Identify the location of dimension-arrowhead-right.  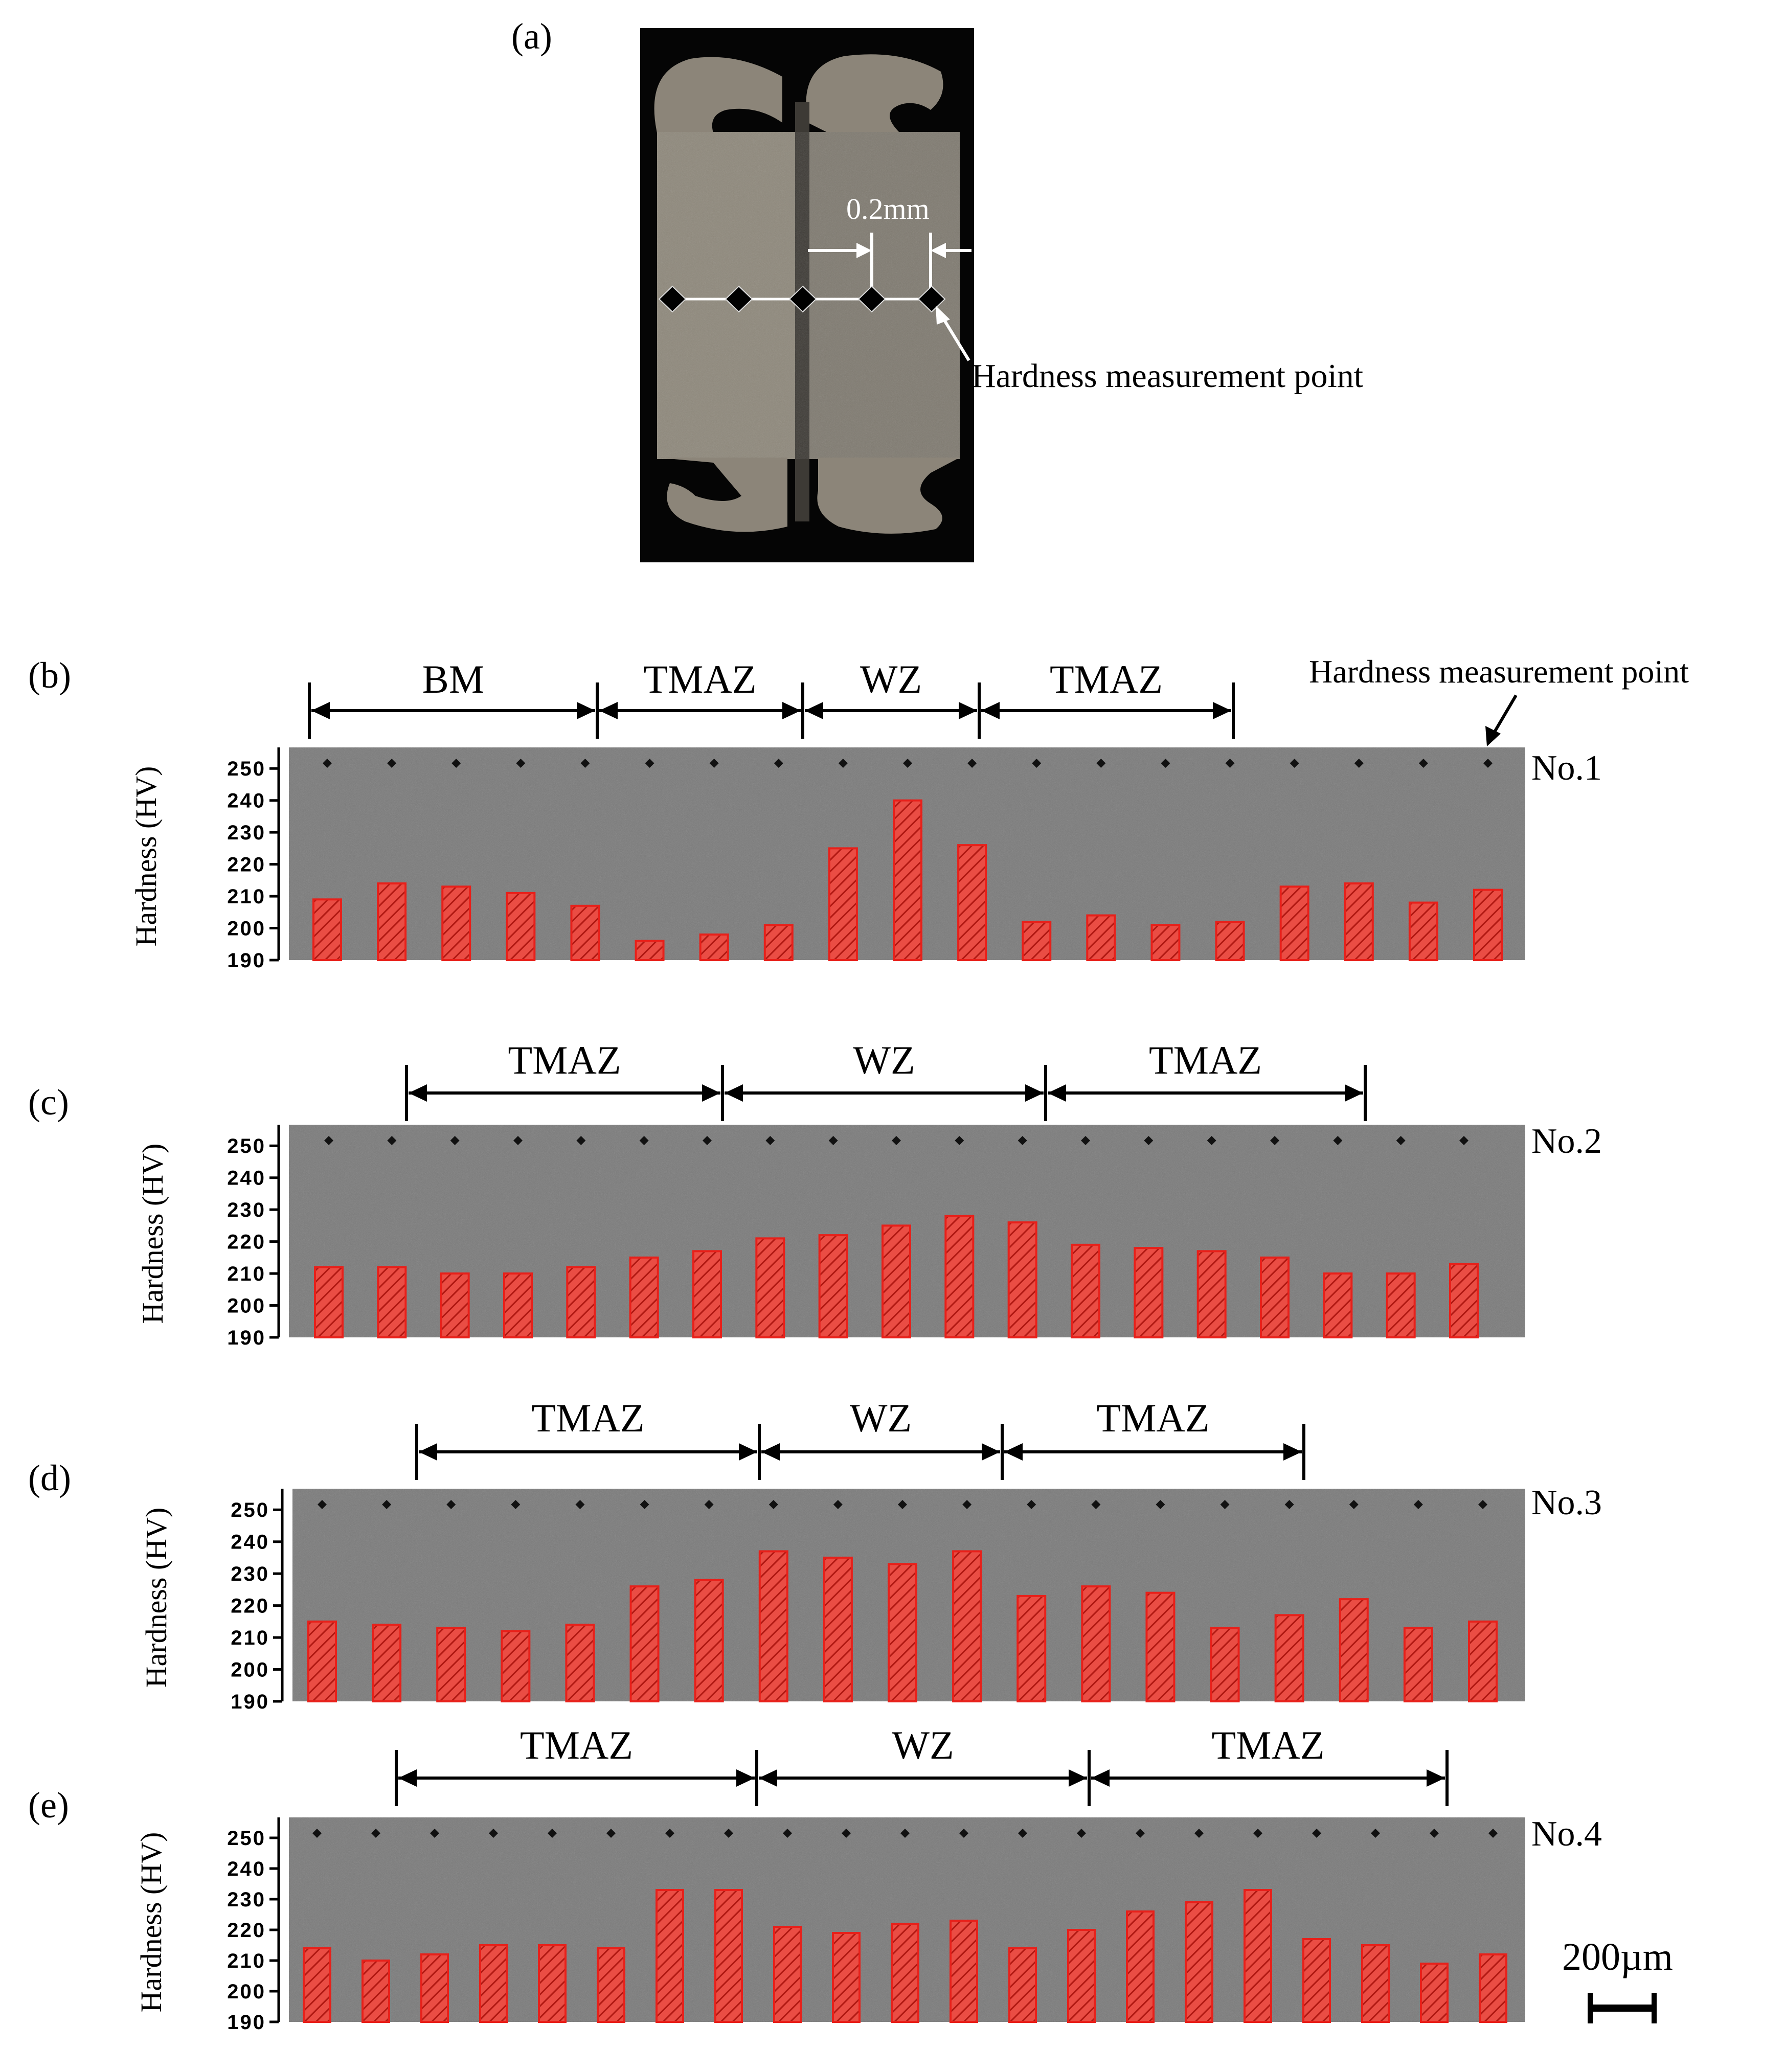
(939, 250).